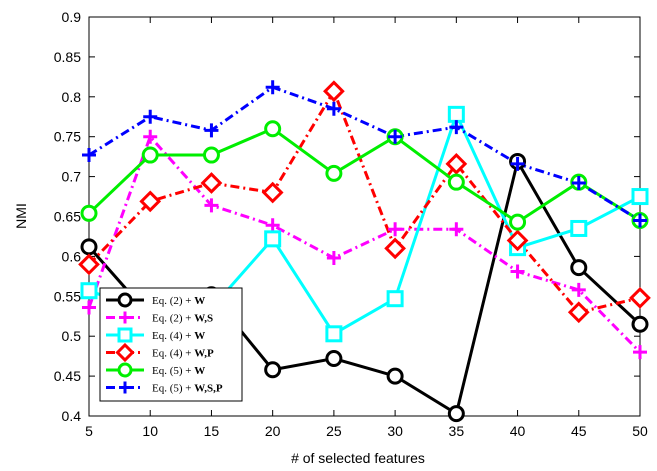 This screenshot has width=657, height=471. What do you see at coordinates (334, 431) in the screenshot?
I see `x-tick-label: 25` at bounding box center [334, 431].